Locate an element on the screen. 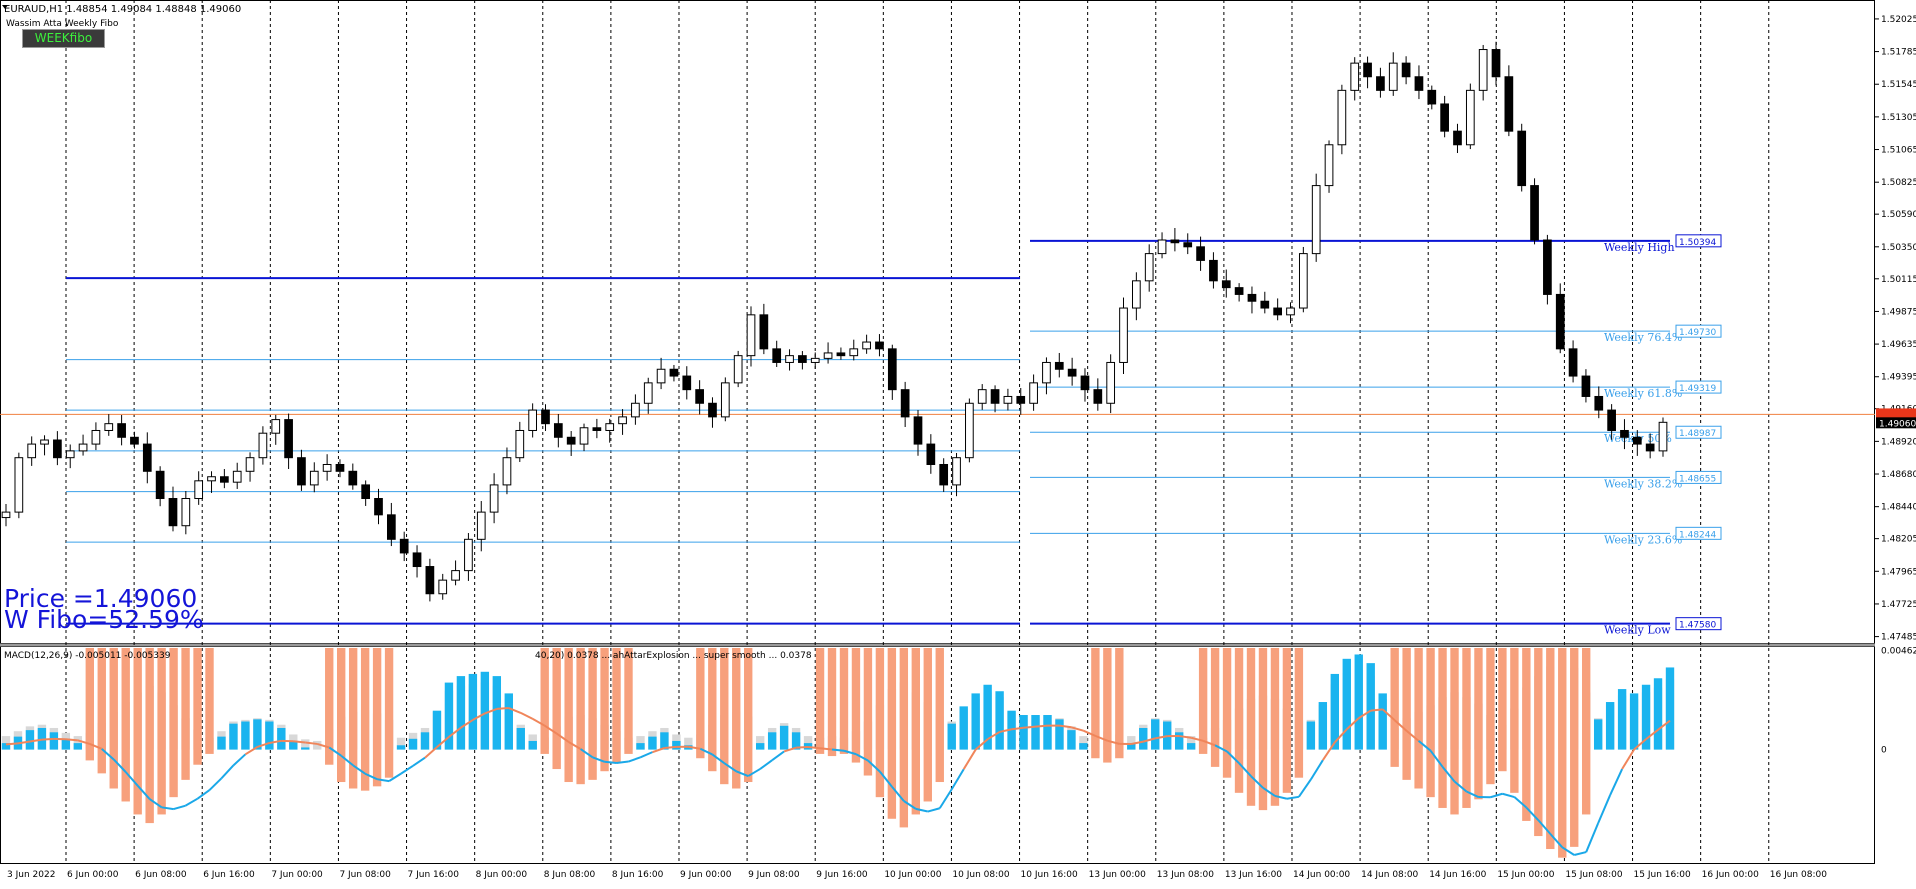 The image size is (1916, 889). x-tick-label: 13 Jun 00:00 is located at coordinates (1117, 875).